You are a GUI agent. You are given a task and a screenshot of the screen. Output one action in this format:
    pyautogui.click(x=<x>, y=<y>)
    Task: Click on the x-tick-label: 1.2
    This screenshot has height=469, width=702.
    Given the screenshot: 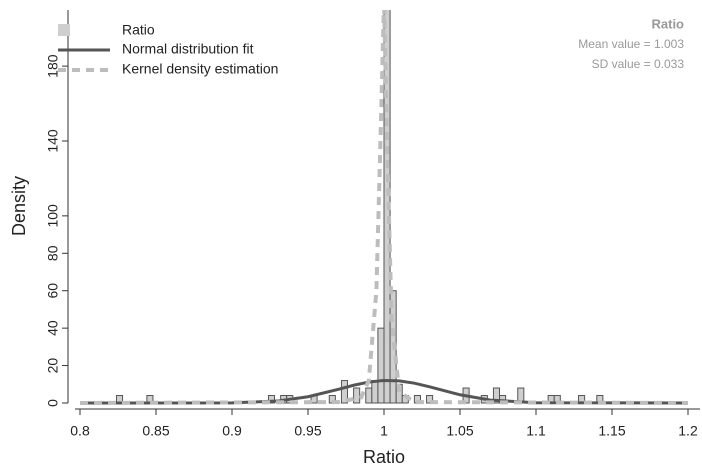 What is the action you would take?
    pyautogui.click(x=688, y=431)
    